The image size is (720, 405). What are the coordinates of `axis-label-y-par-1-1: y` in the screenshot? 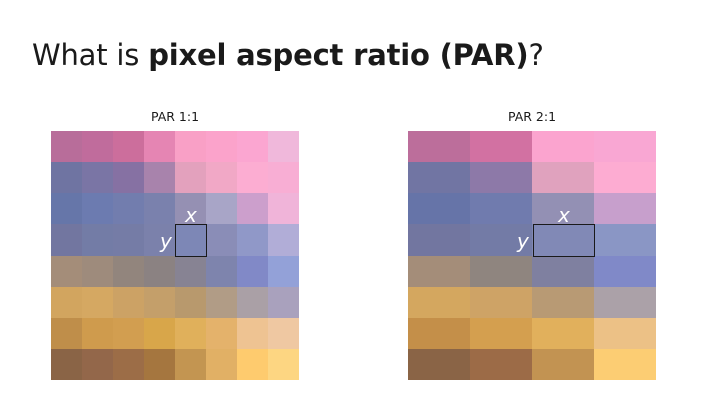 It's located at (166, 241).